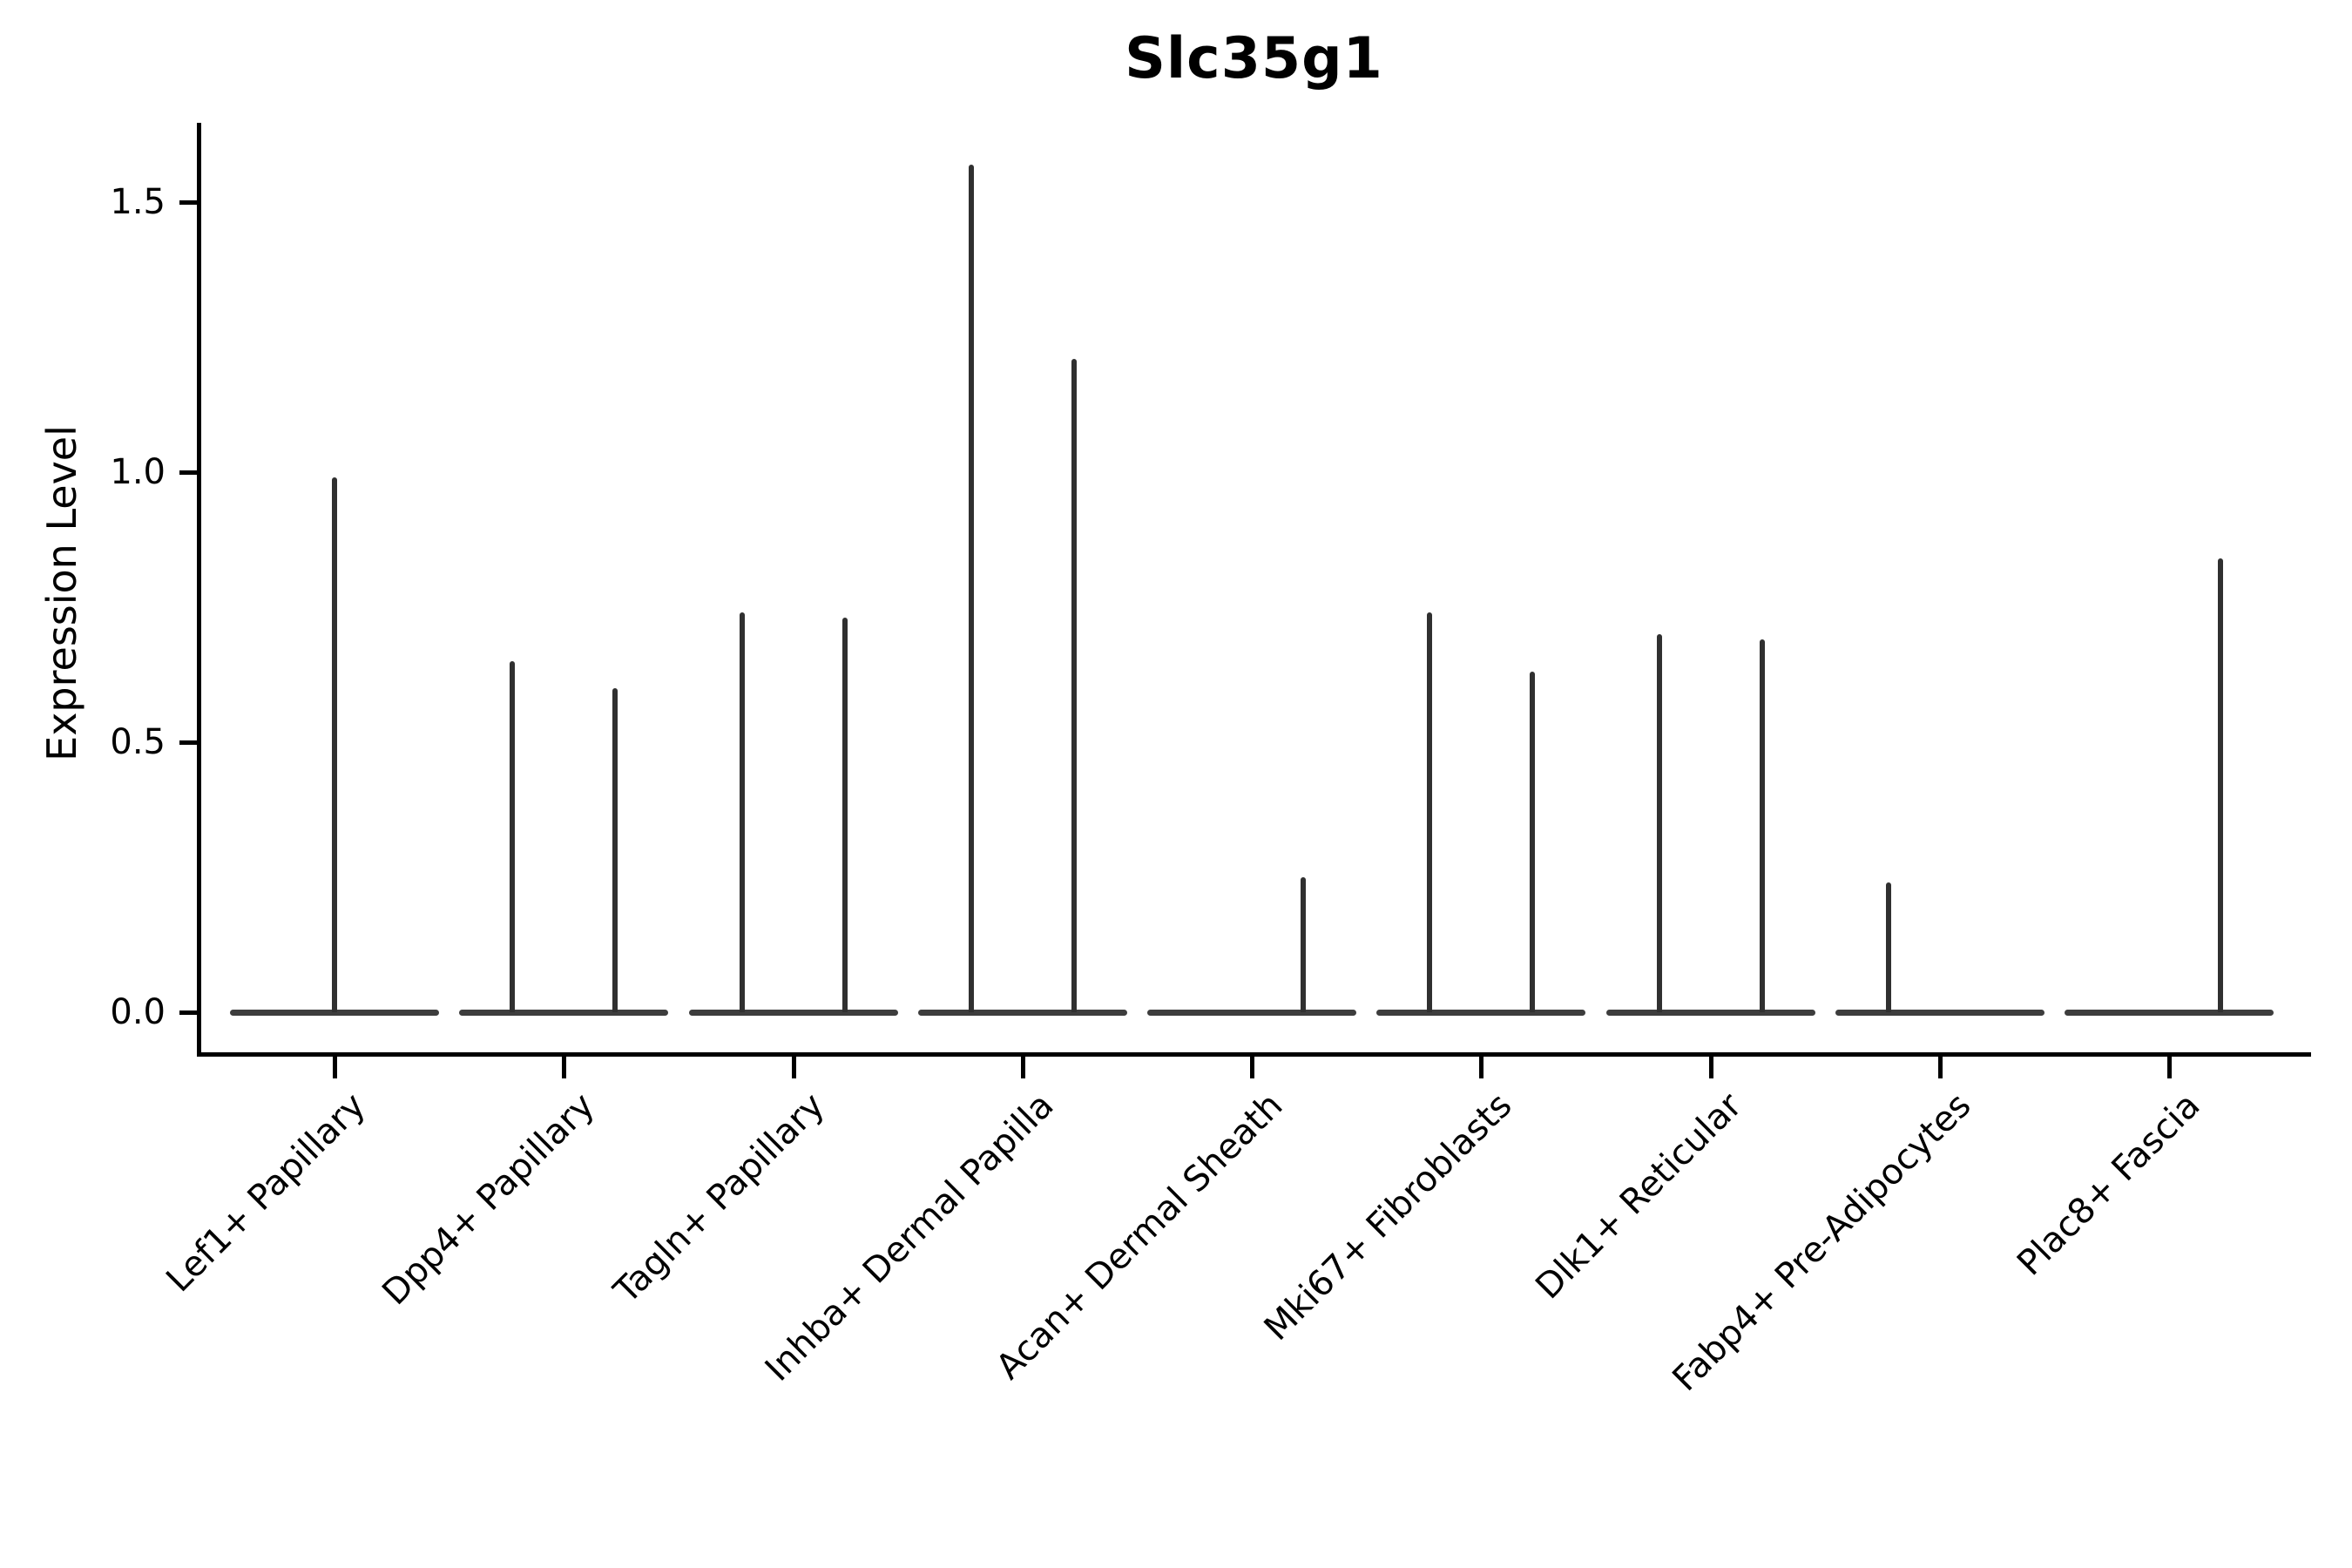 The image size is (2352, 1568). Describe the element at coordinates (1822, 1242) in the screenshot. I see `x-tick-label: Fabp4+ Pre-Adipocytes` at that location.